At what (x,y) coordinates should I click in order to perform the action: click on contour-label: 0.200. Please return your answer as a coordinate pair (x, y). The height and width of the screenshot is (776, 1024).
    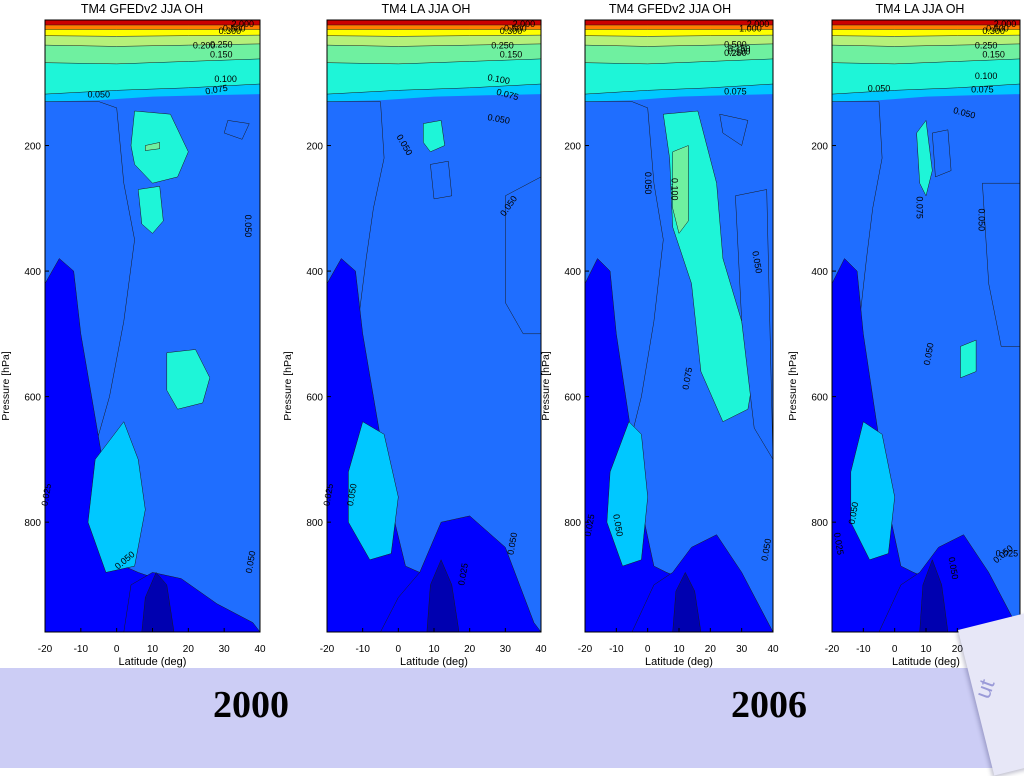
    Looking at the image, I should click on (204, 45).